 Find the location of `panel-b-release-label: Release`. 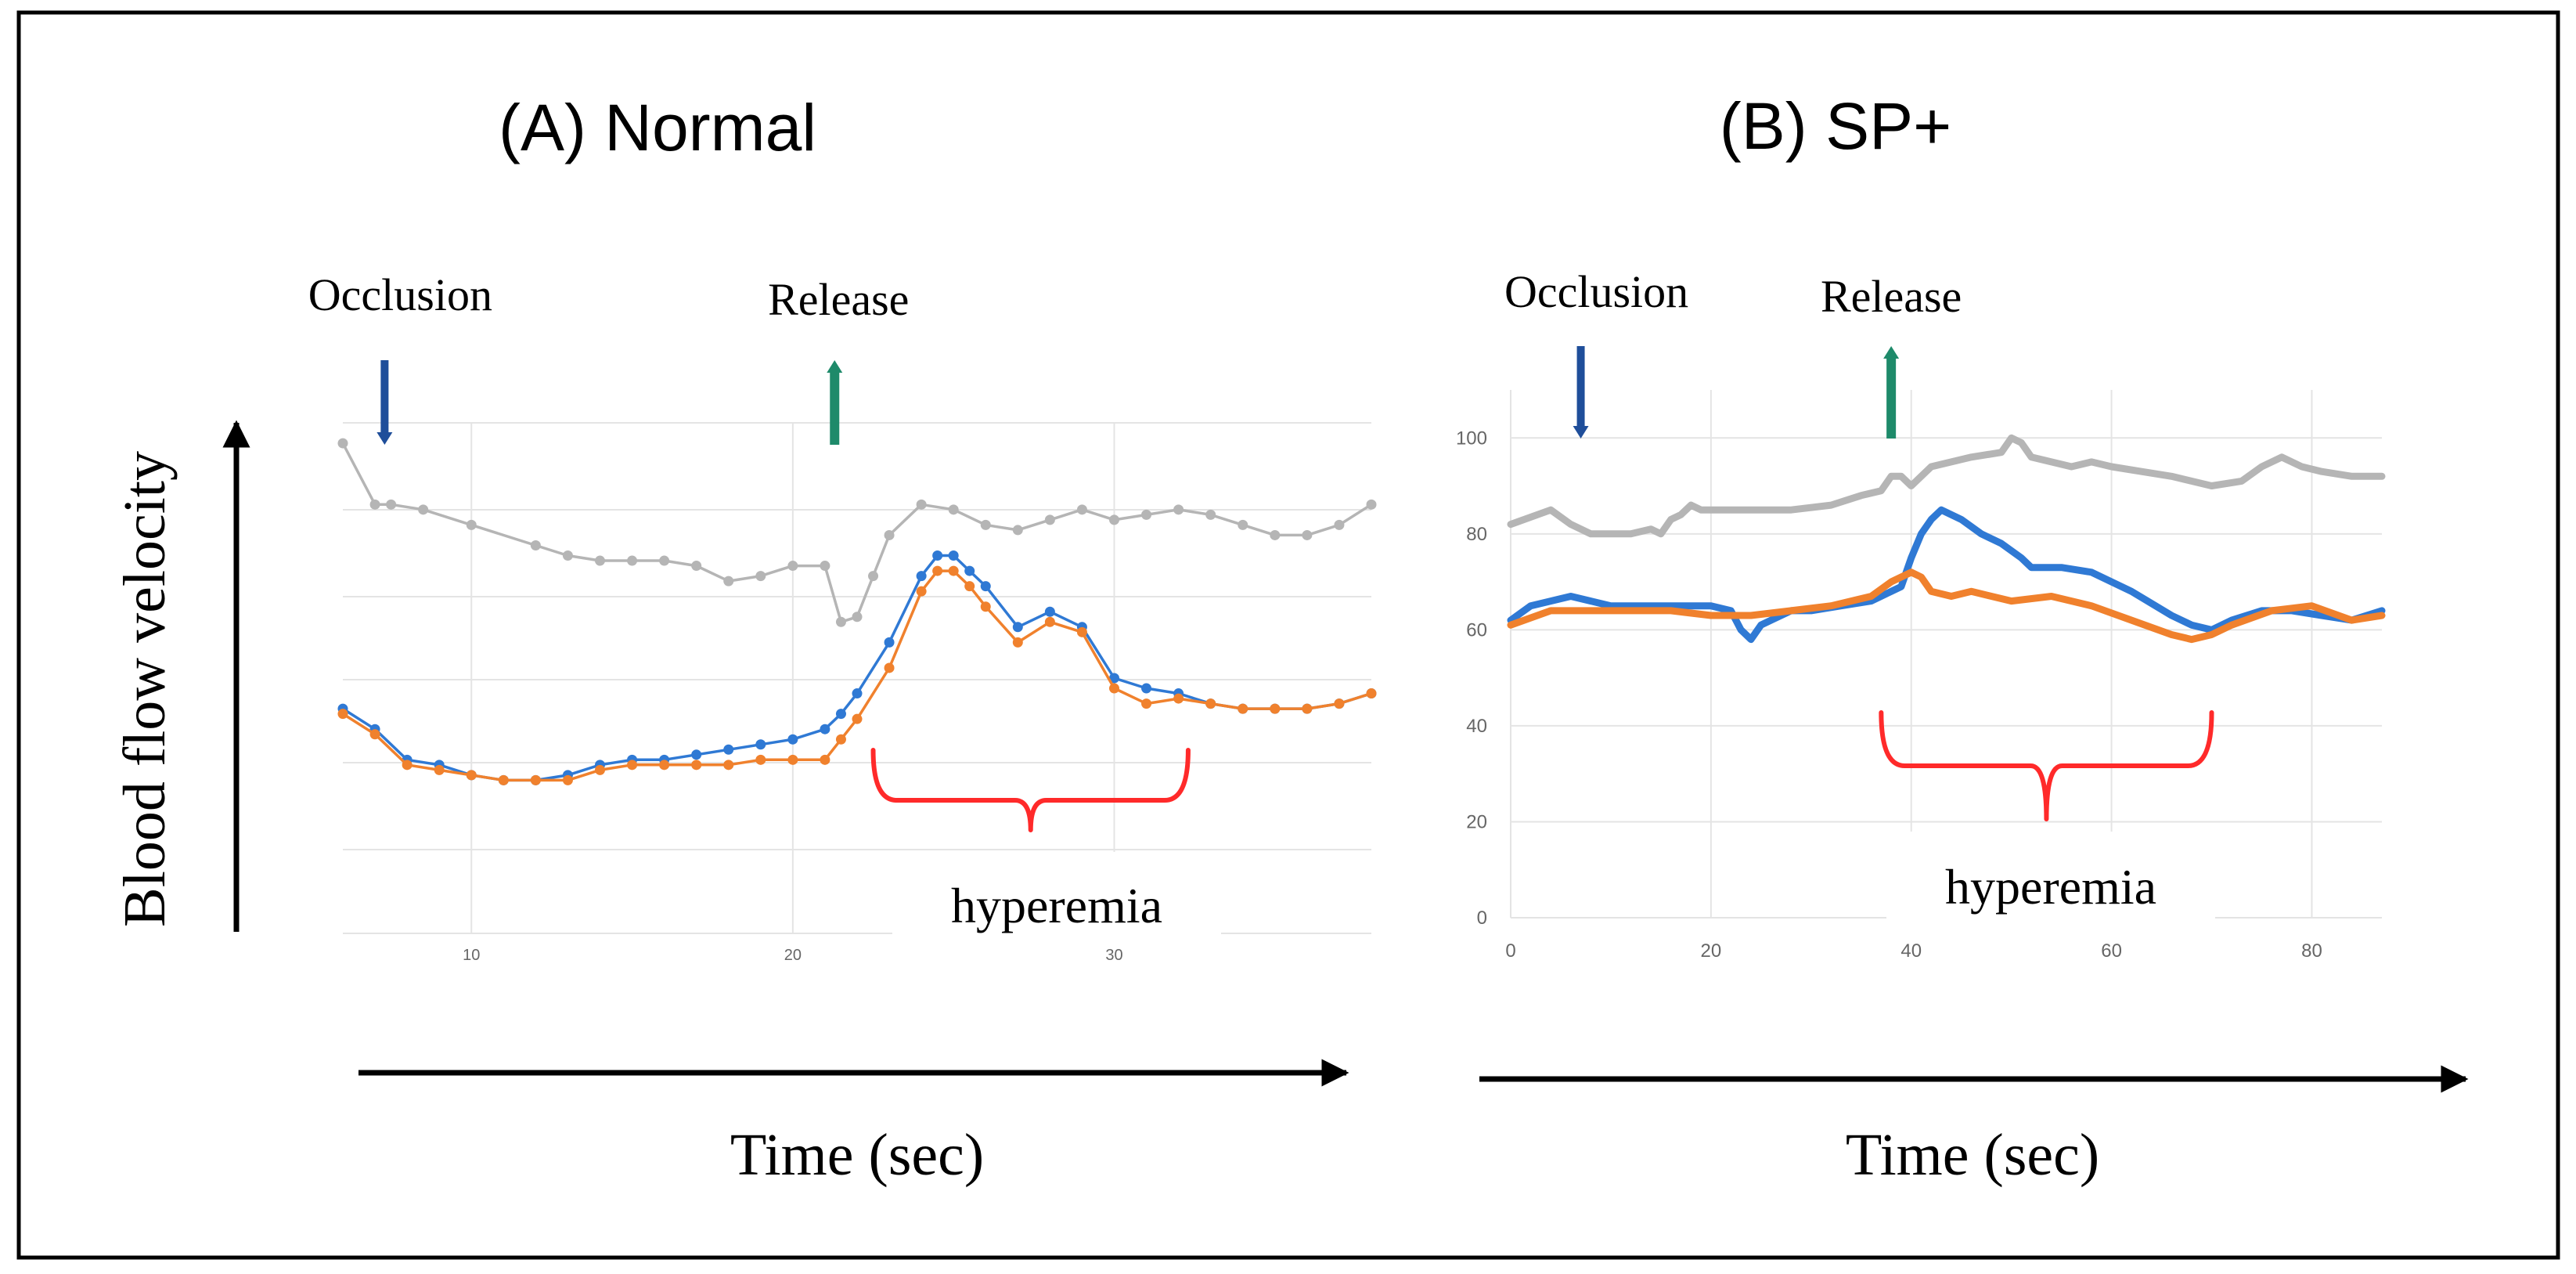

panel-b-release-label: Release is located at coordinates (1891, 296).